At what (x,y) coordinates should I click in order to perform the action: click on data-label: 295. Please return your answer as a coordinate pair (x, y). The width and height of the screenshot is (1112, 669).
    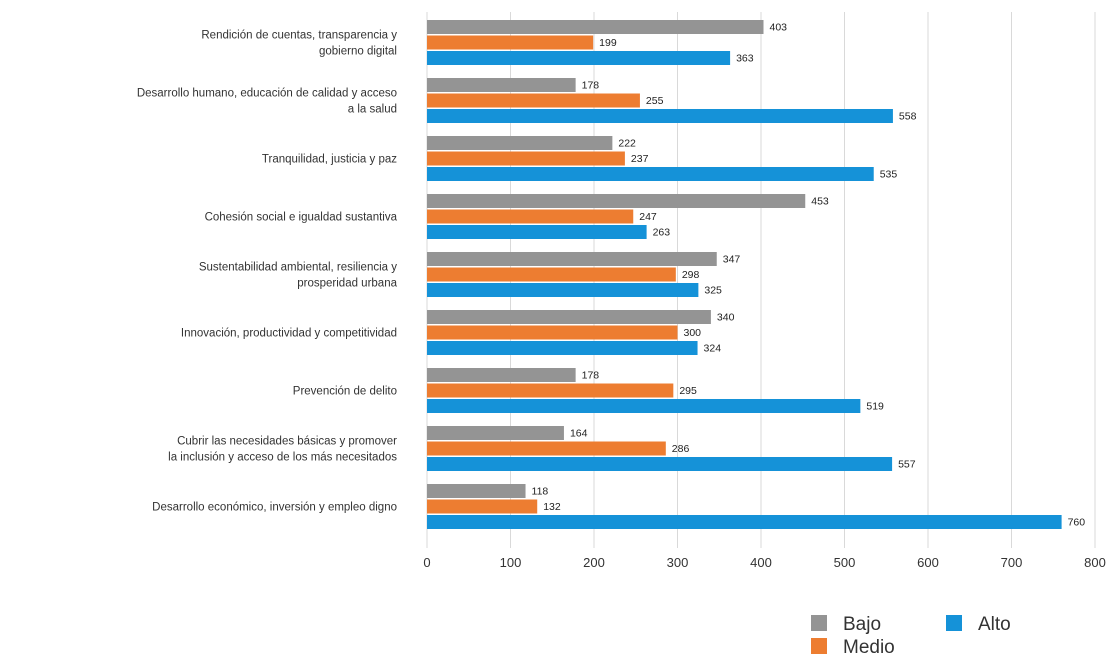
    Looking at the image, I should click on (688, 391).